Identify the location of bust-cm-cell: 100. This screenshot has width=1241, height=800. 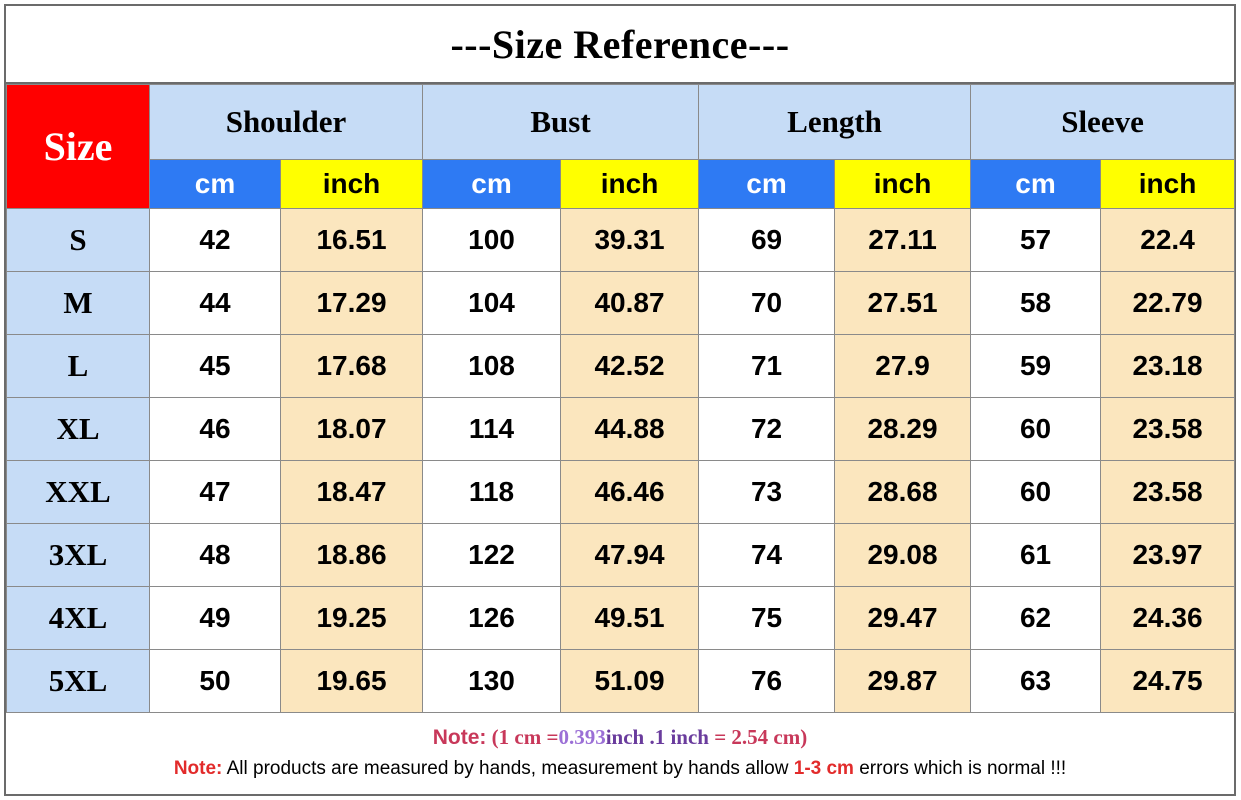
(492, 240).